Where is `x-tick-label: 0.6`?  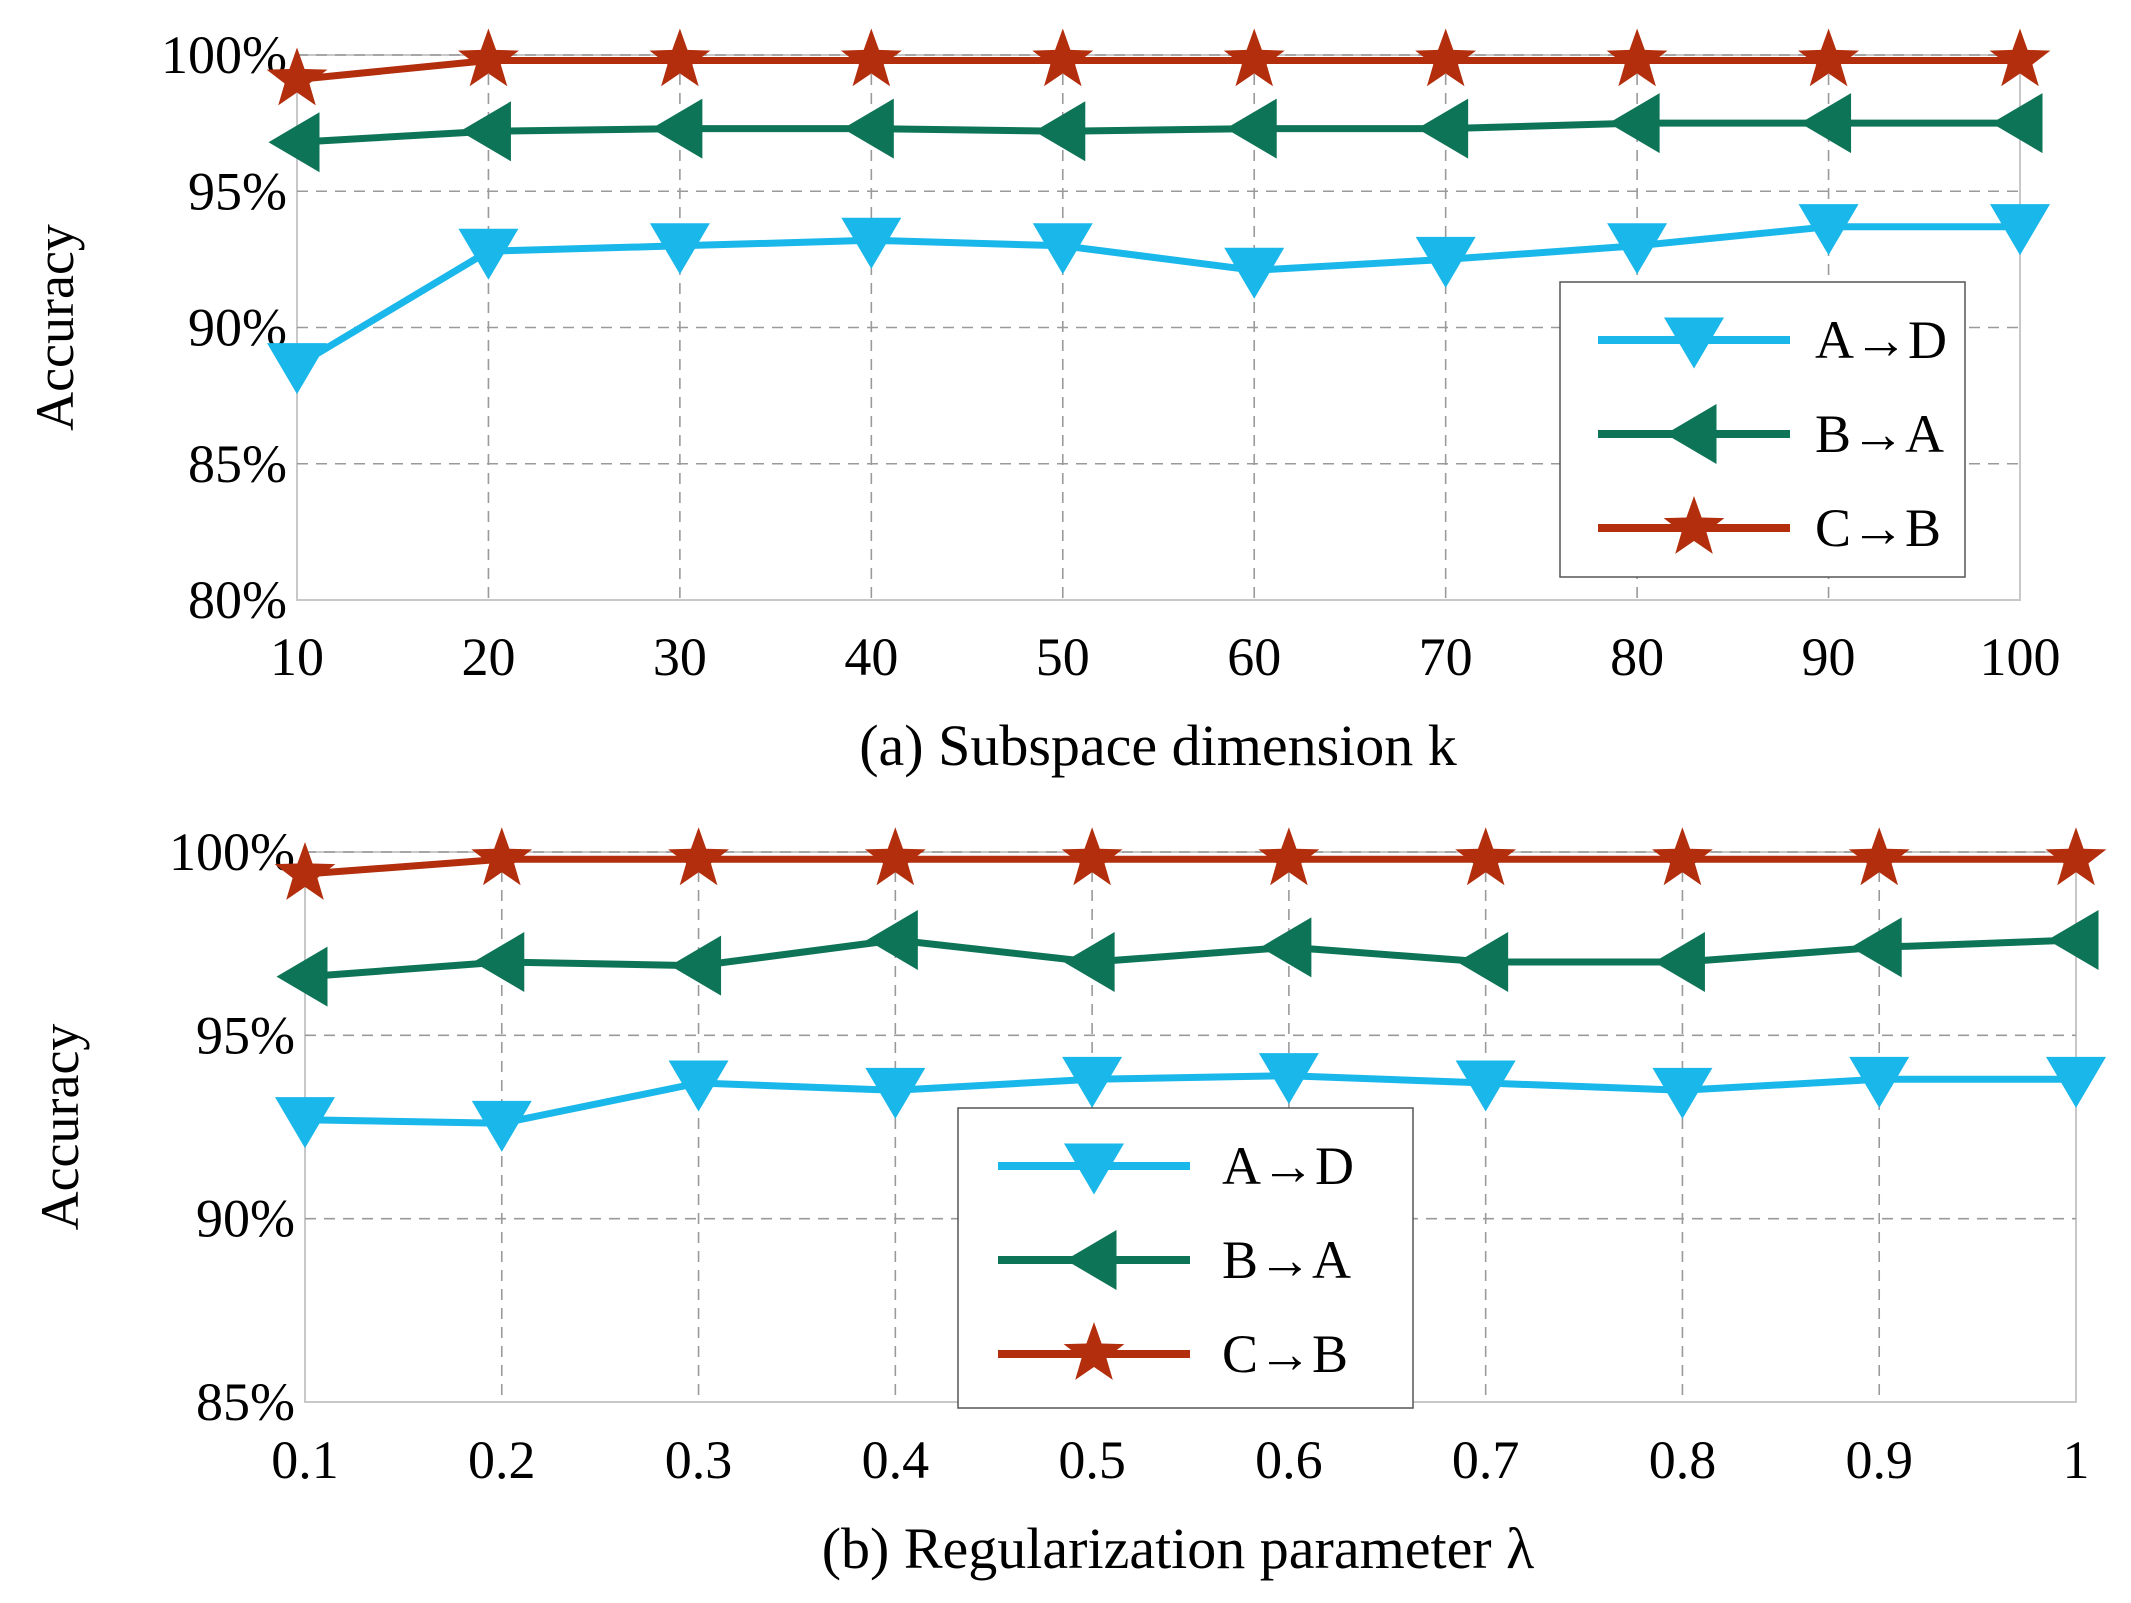
x-tick-label: 0.6 is located at coordinates (1289, 1460).